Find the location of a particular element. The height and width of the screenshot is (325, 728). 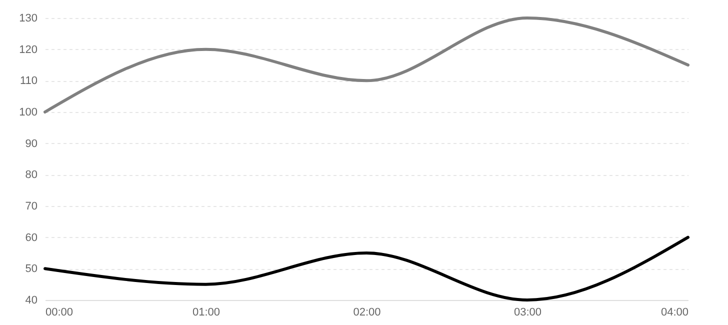

x-tick-label: 03:00 is located at coordinates (528, 312).